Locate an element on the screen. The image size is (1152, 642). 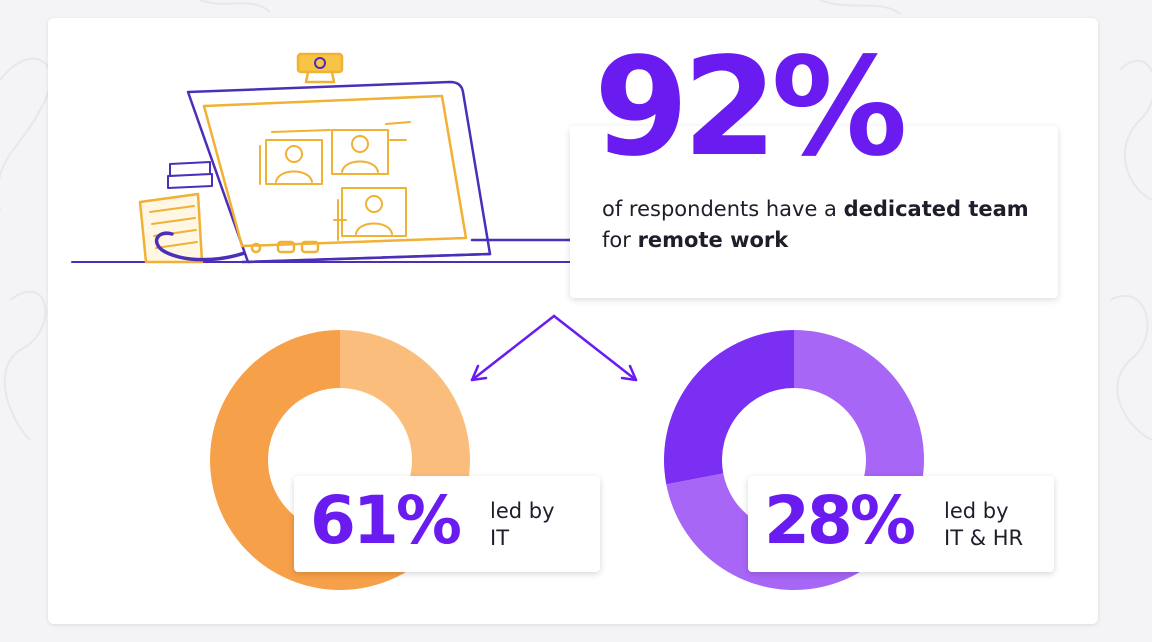
statement-bold-dedicated: dedicated team is located at coordinates (936, 209).